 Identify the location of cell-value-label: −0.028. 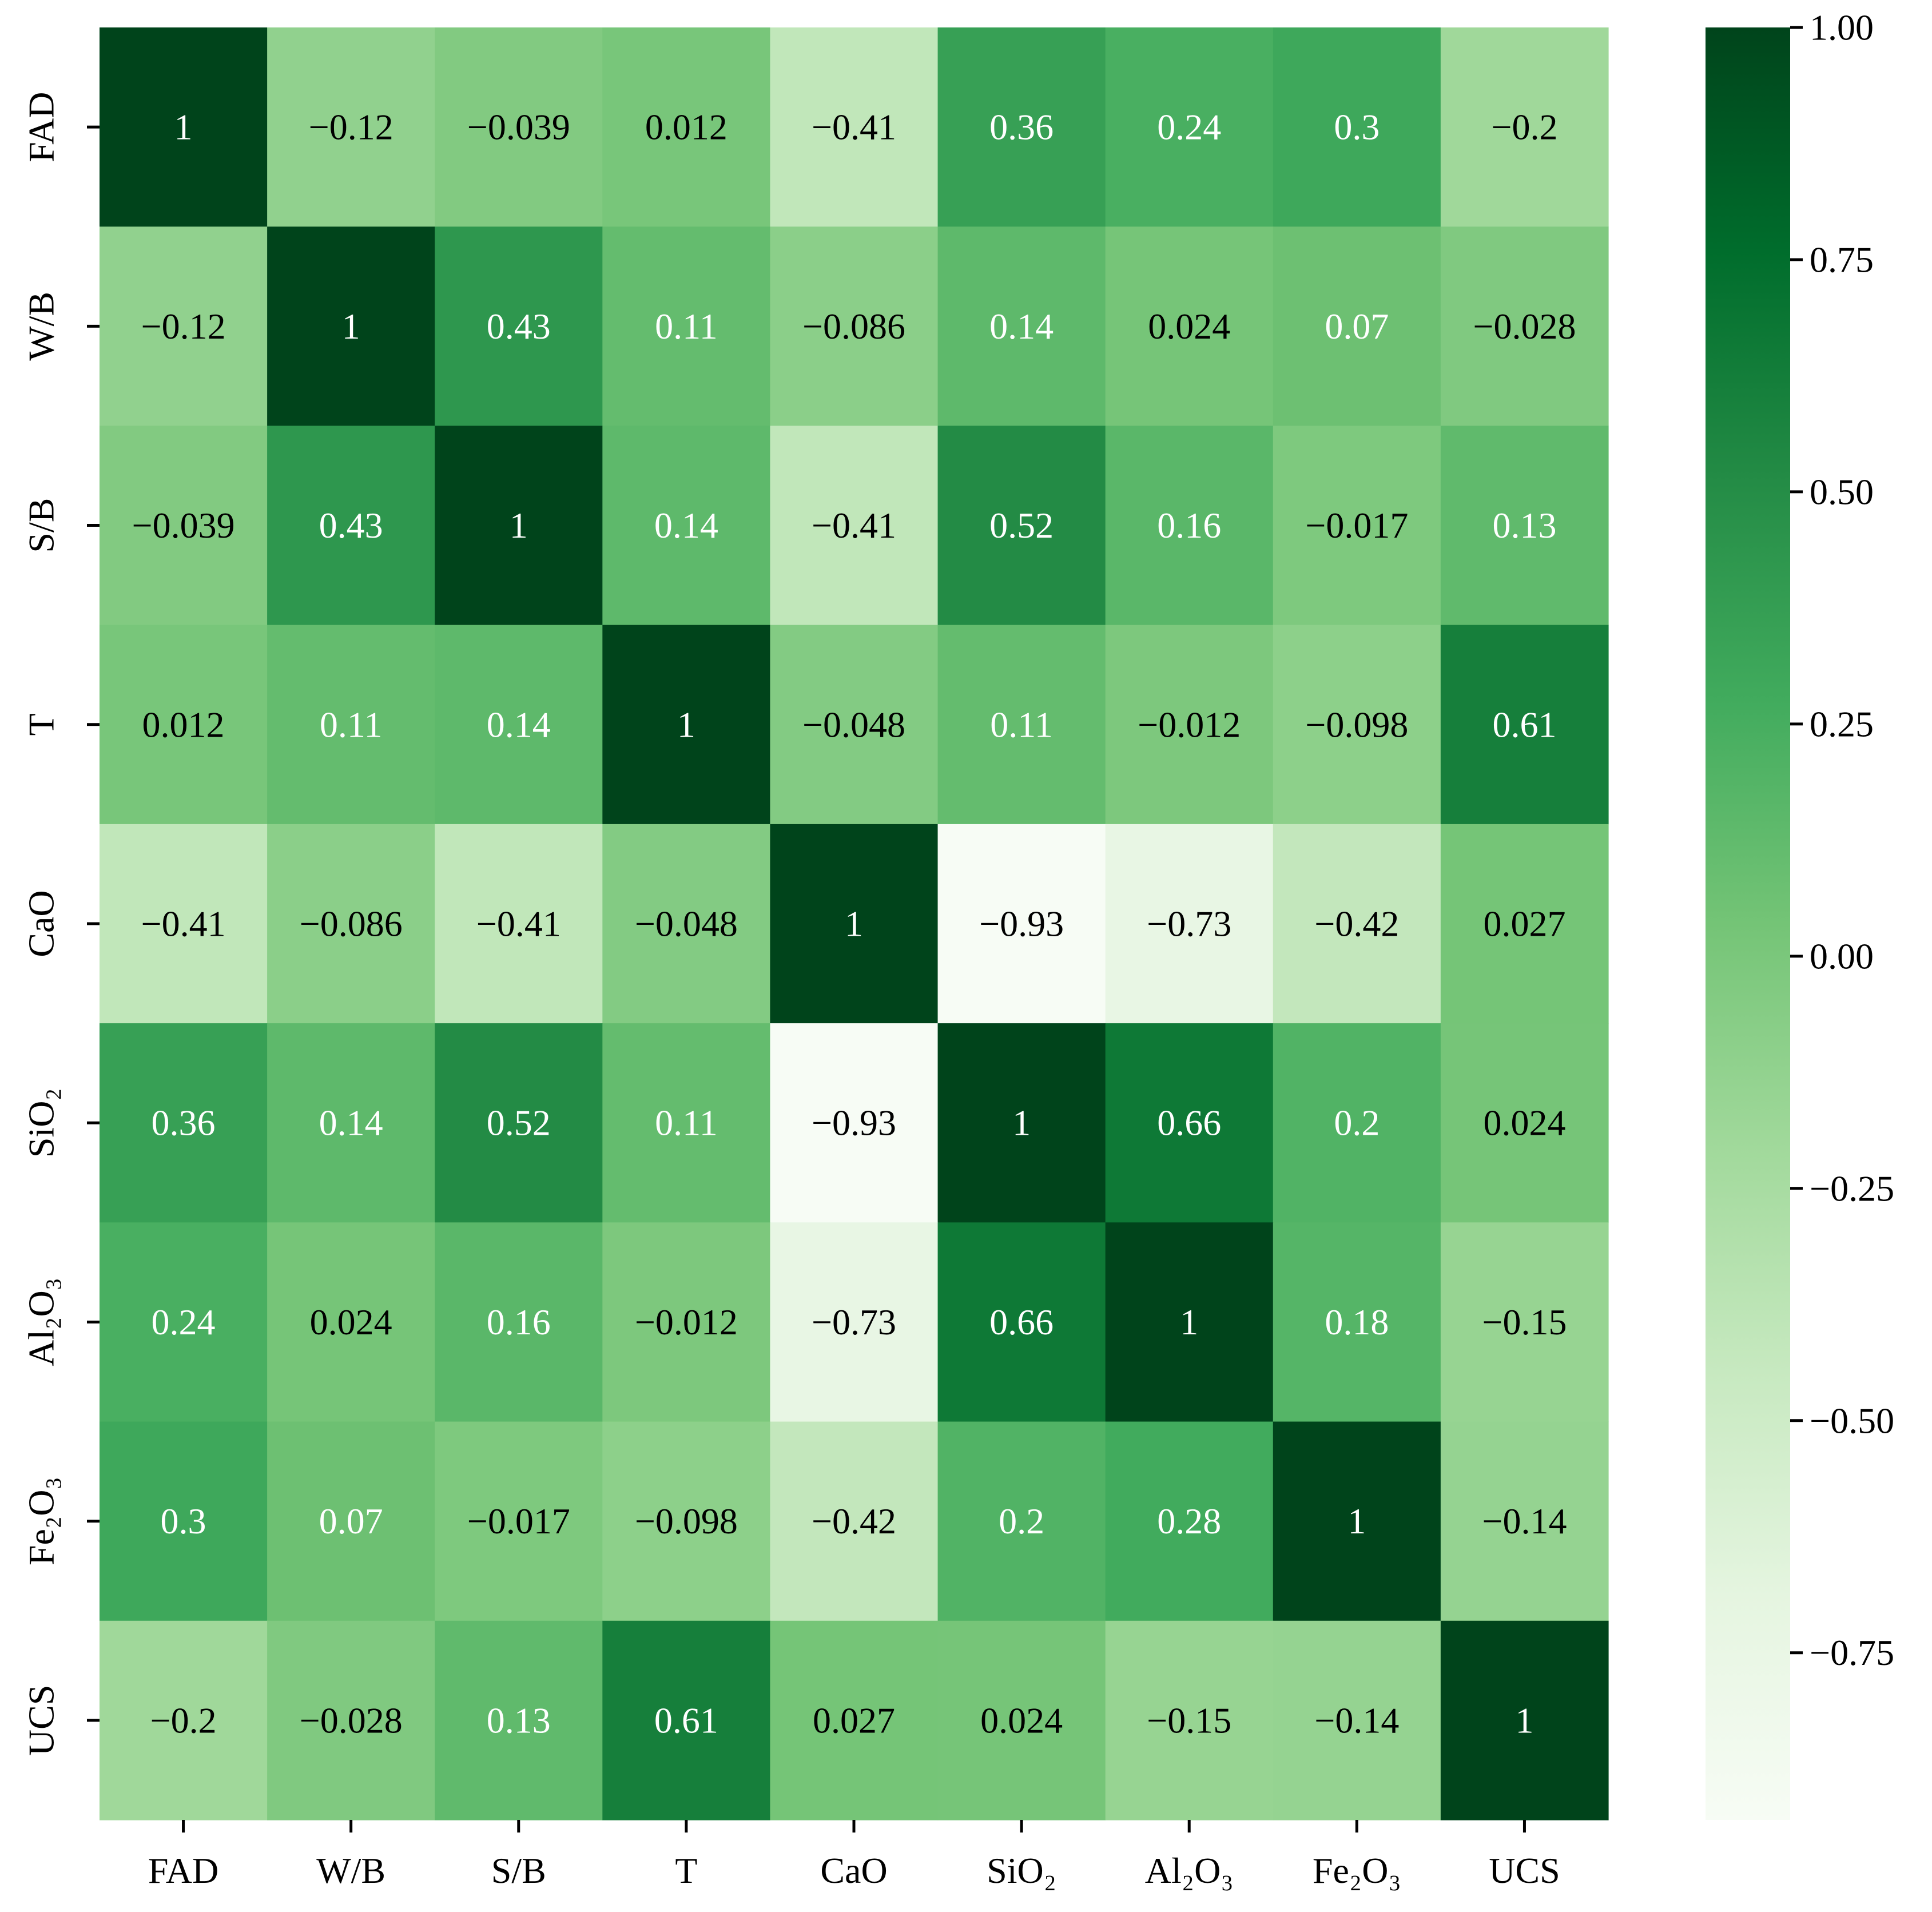
(1524, 326).